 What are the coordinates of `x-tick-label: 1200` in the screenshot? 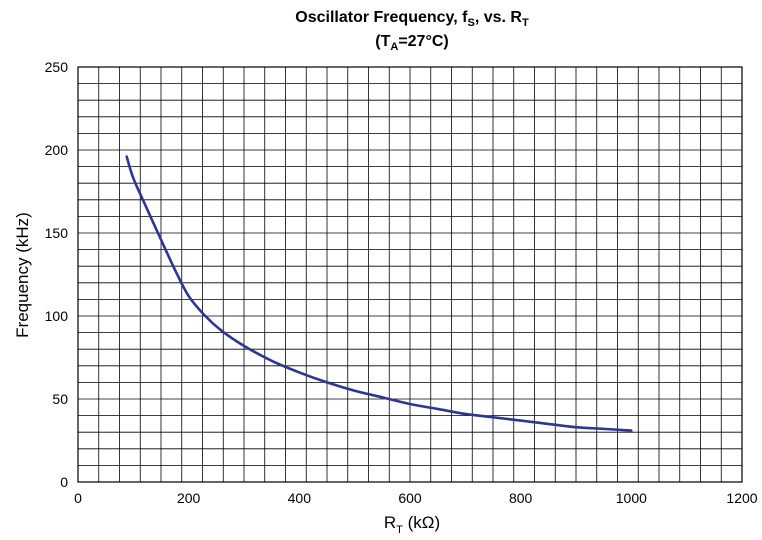 It's located at (741, 498).